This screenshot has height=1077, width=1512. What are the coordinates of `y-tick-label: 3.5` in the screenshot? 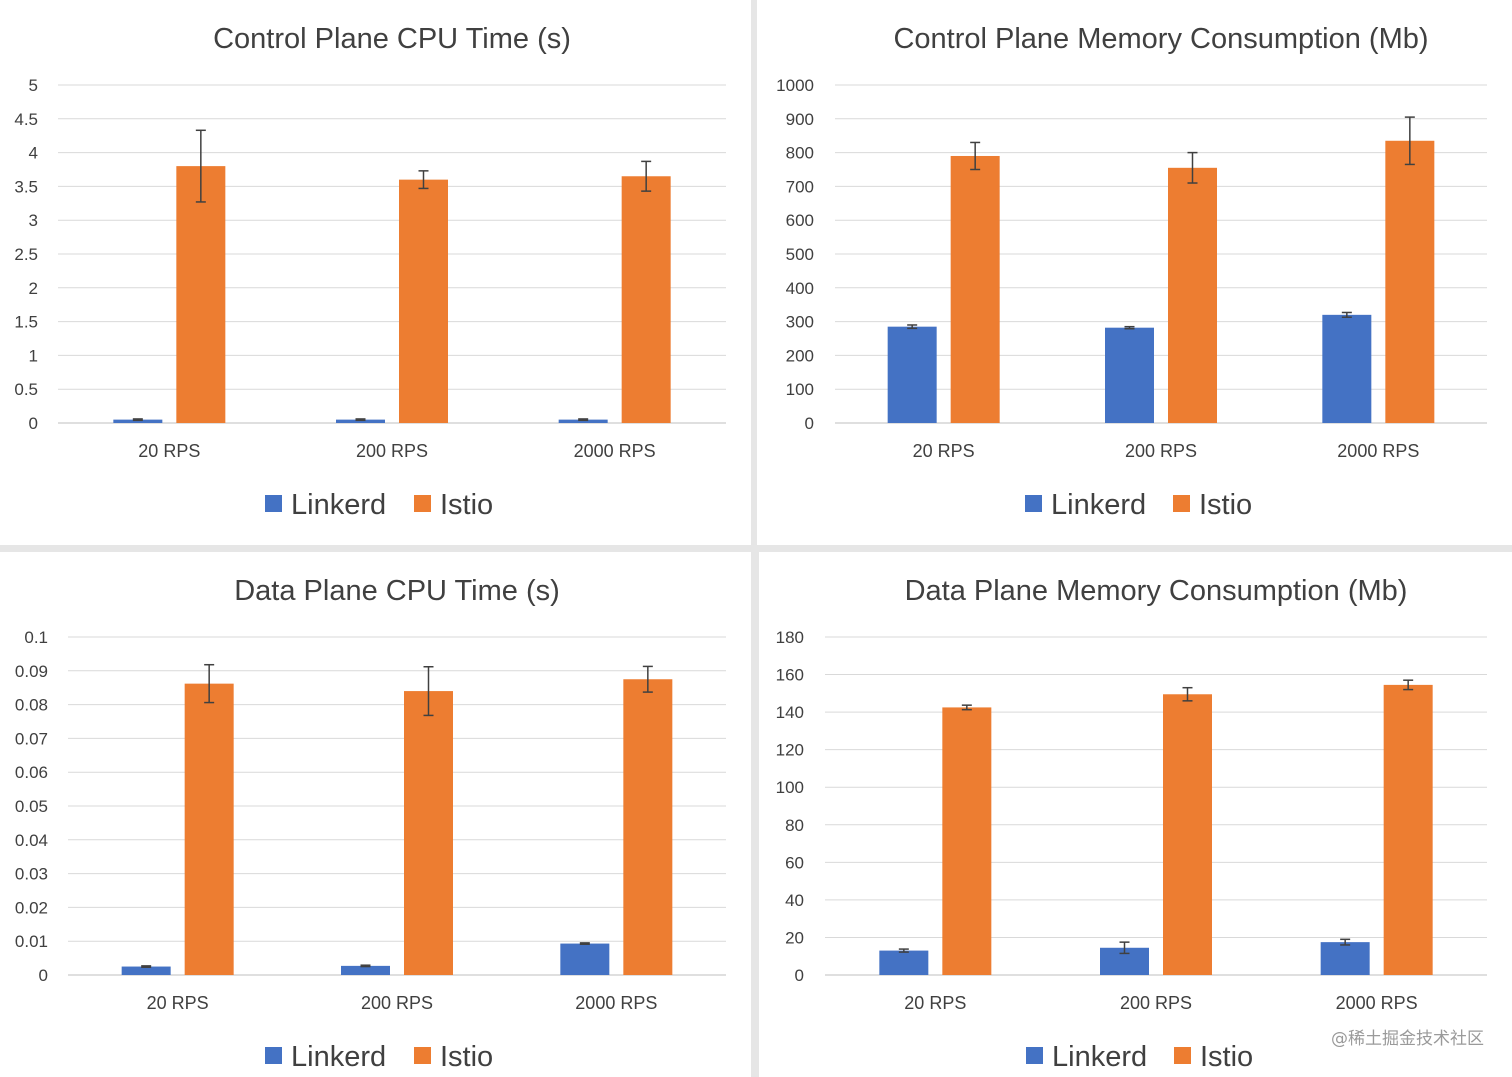 It's located at (26, 186).